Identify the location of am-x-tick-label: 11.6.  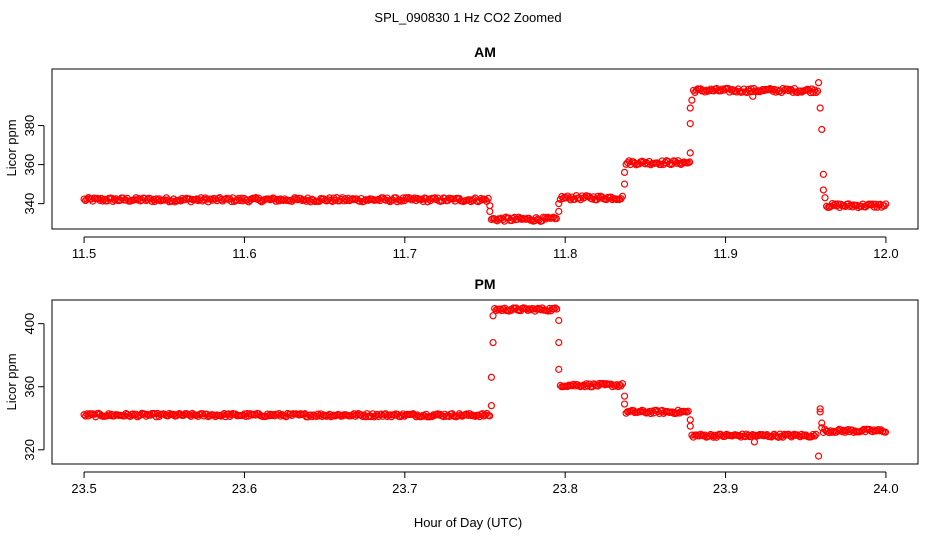
(244, 253).